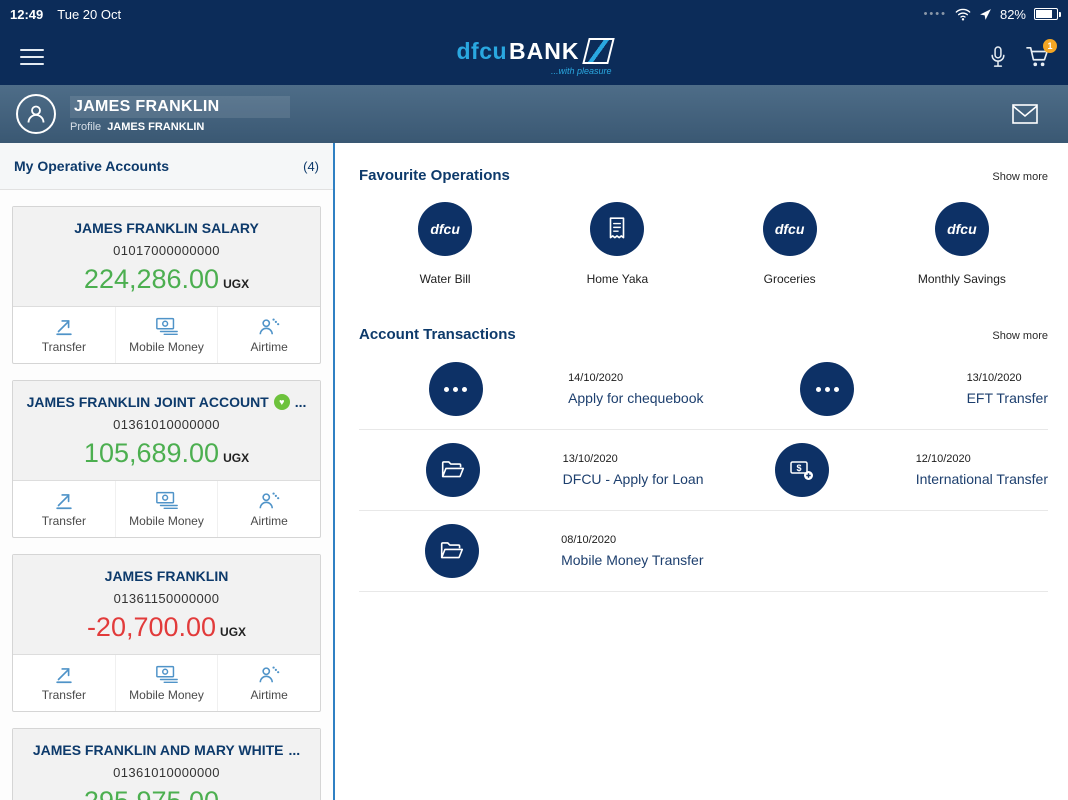 This screenshot has width=1068, height=800. Describe the element at coordinates (1007, 398) in the screenshot. I see `transaction-label: EFT Transfer` at that location.